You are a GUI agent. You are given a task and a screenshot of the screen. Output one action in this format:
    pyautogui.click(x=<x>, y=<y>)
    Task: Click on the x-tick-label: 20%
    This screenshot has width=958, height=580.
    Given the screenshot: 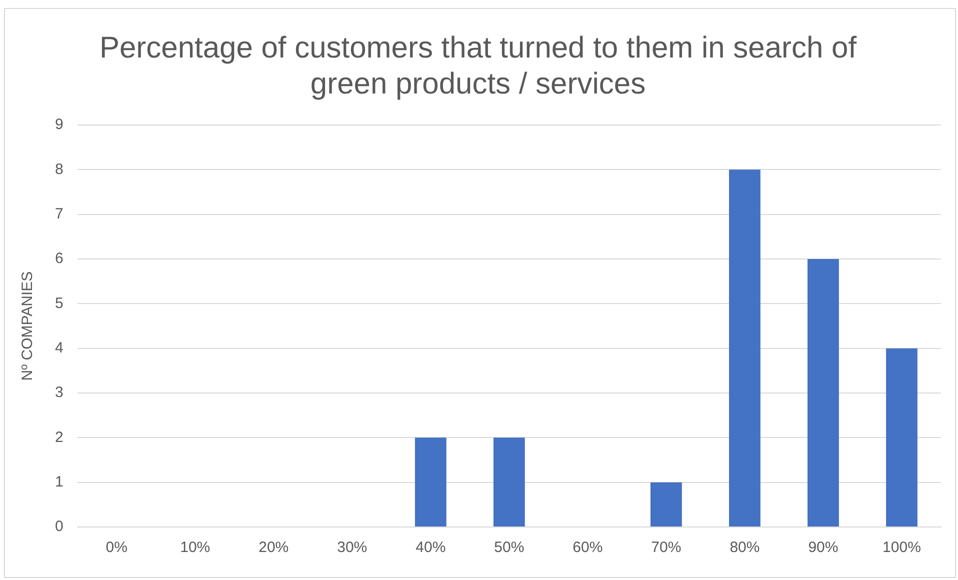 What is the action you would take?
    pyautogui.click(x=273, y=547)
    